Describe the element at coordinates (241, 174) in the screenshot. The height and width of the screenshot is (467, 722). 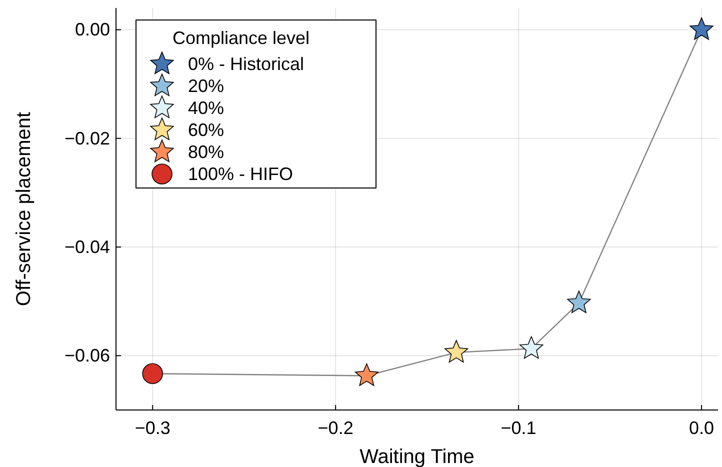
I see `legend-label: 100% - HIFO` at that location.